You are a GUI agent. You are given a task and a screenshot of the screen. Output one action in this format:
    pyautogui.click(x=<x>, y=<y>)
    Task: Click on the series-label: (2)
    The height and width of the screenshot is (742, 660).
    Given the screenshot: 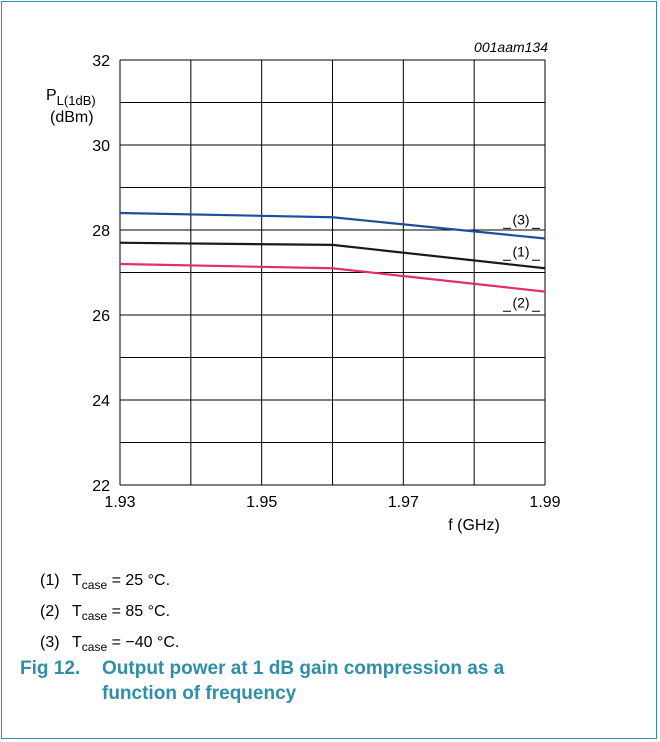 What is the action you would take?
    pyautogui.click(x=520, y=302)
    